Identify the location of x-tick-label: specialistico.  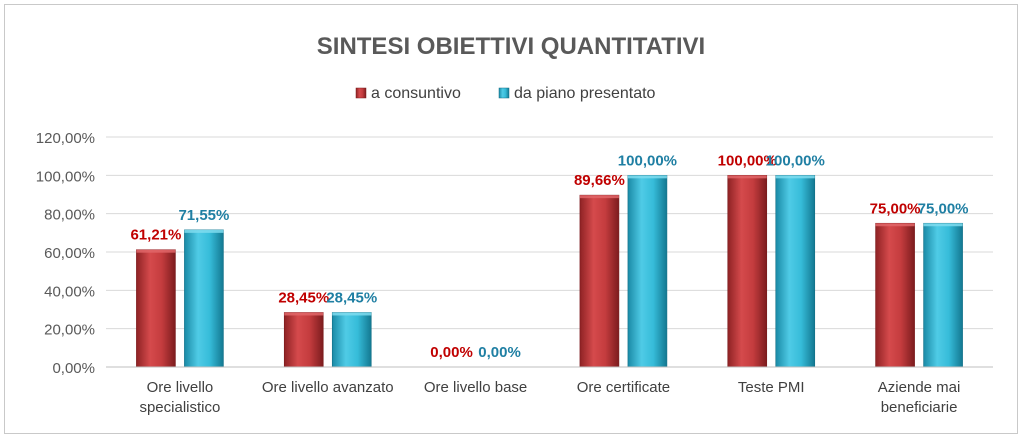
(179, 407).